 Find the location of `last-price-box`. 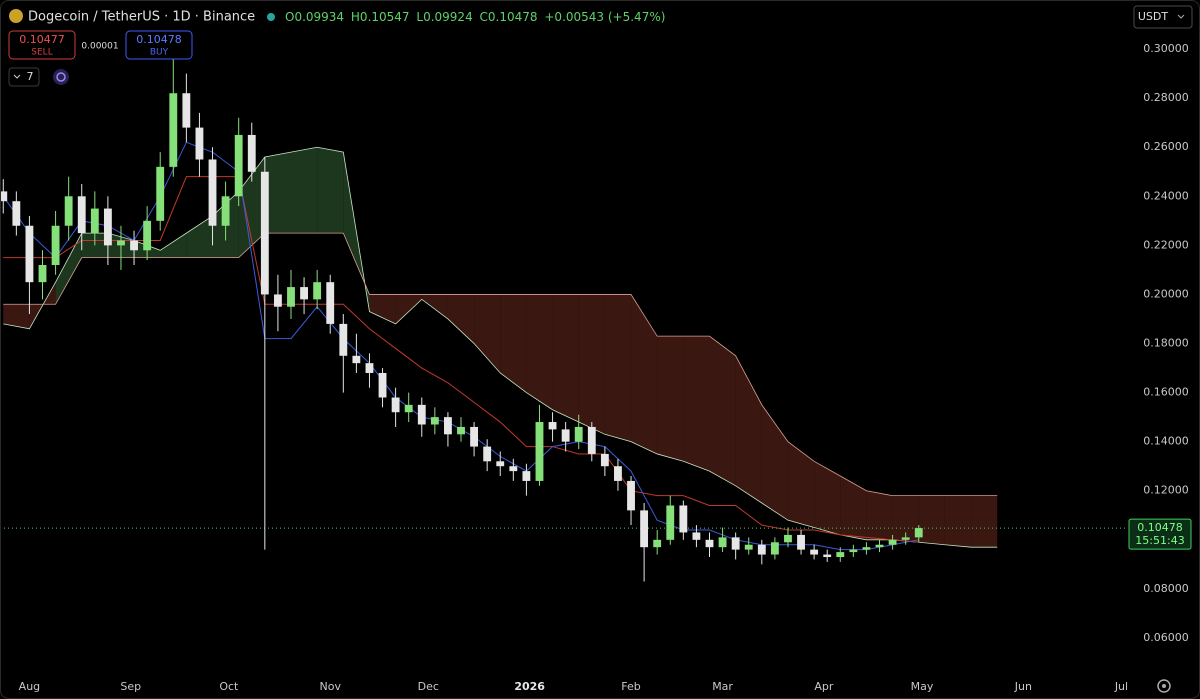

last-price-box is located at coordinates (1160, 534).